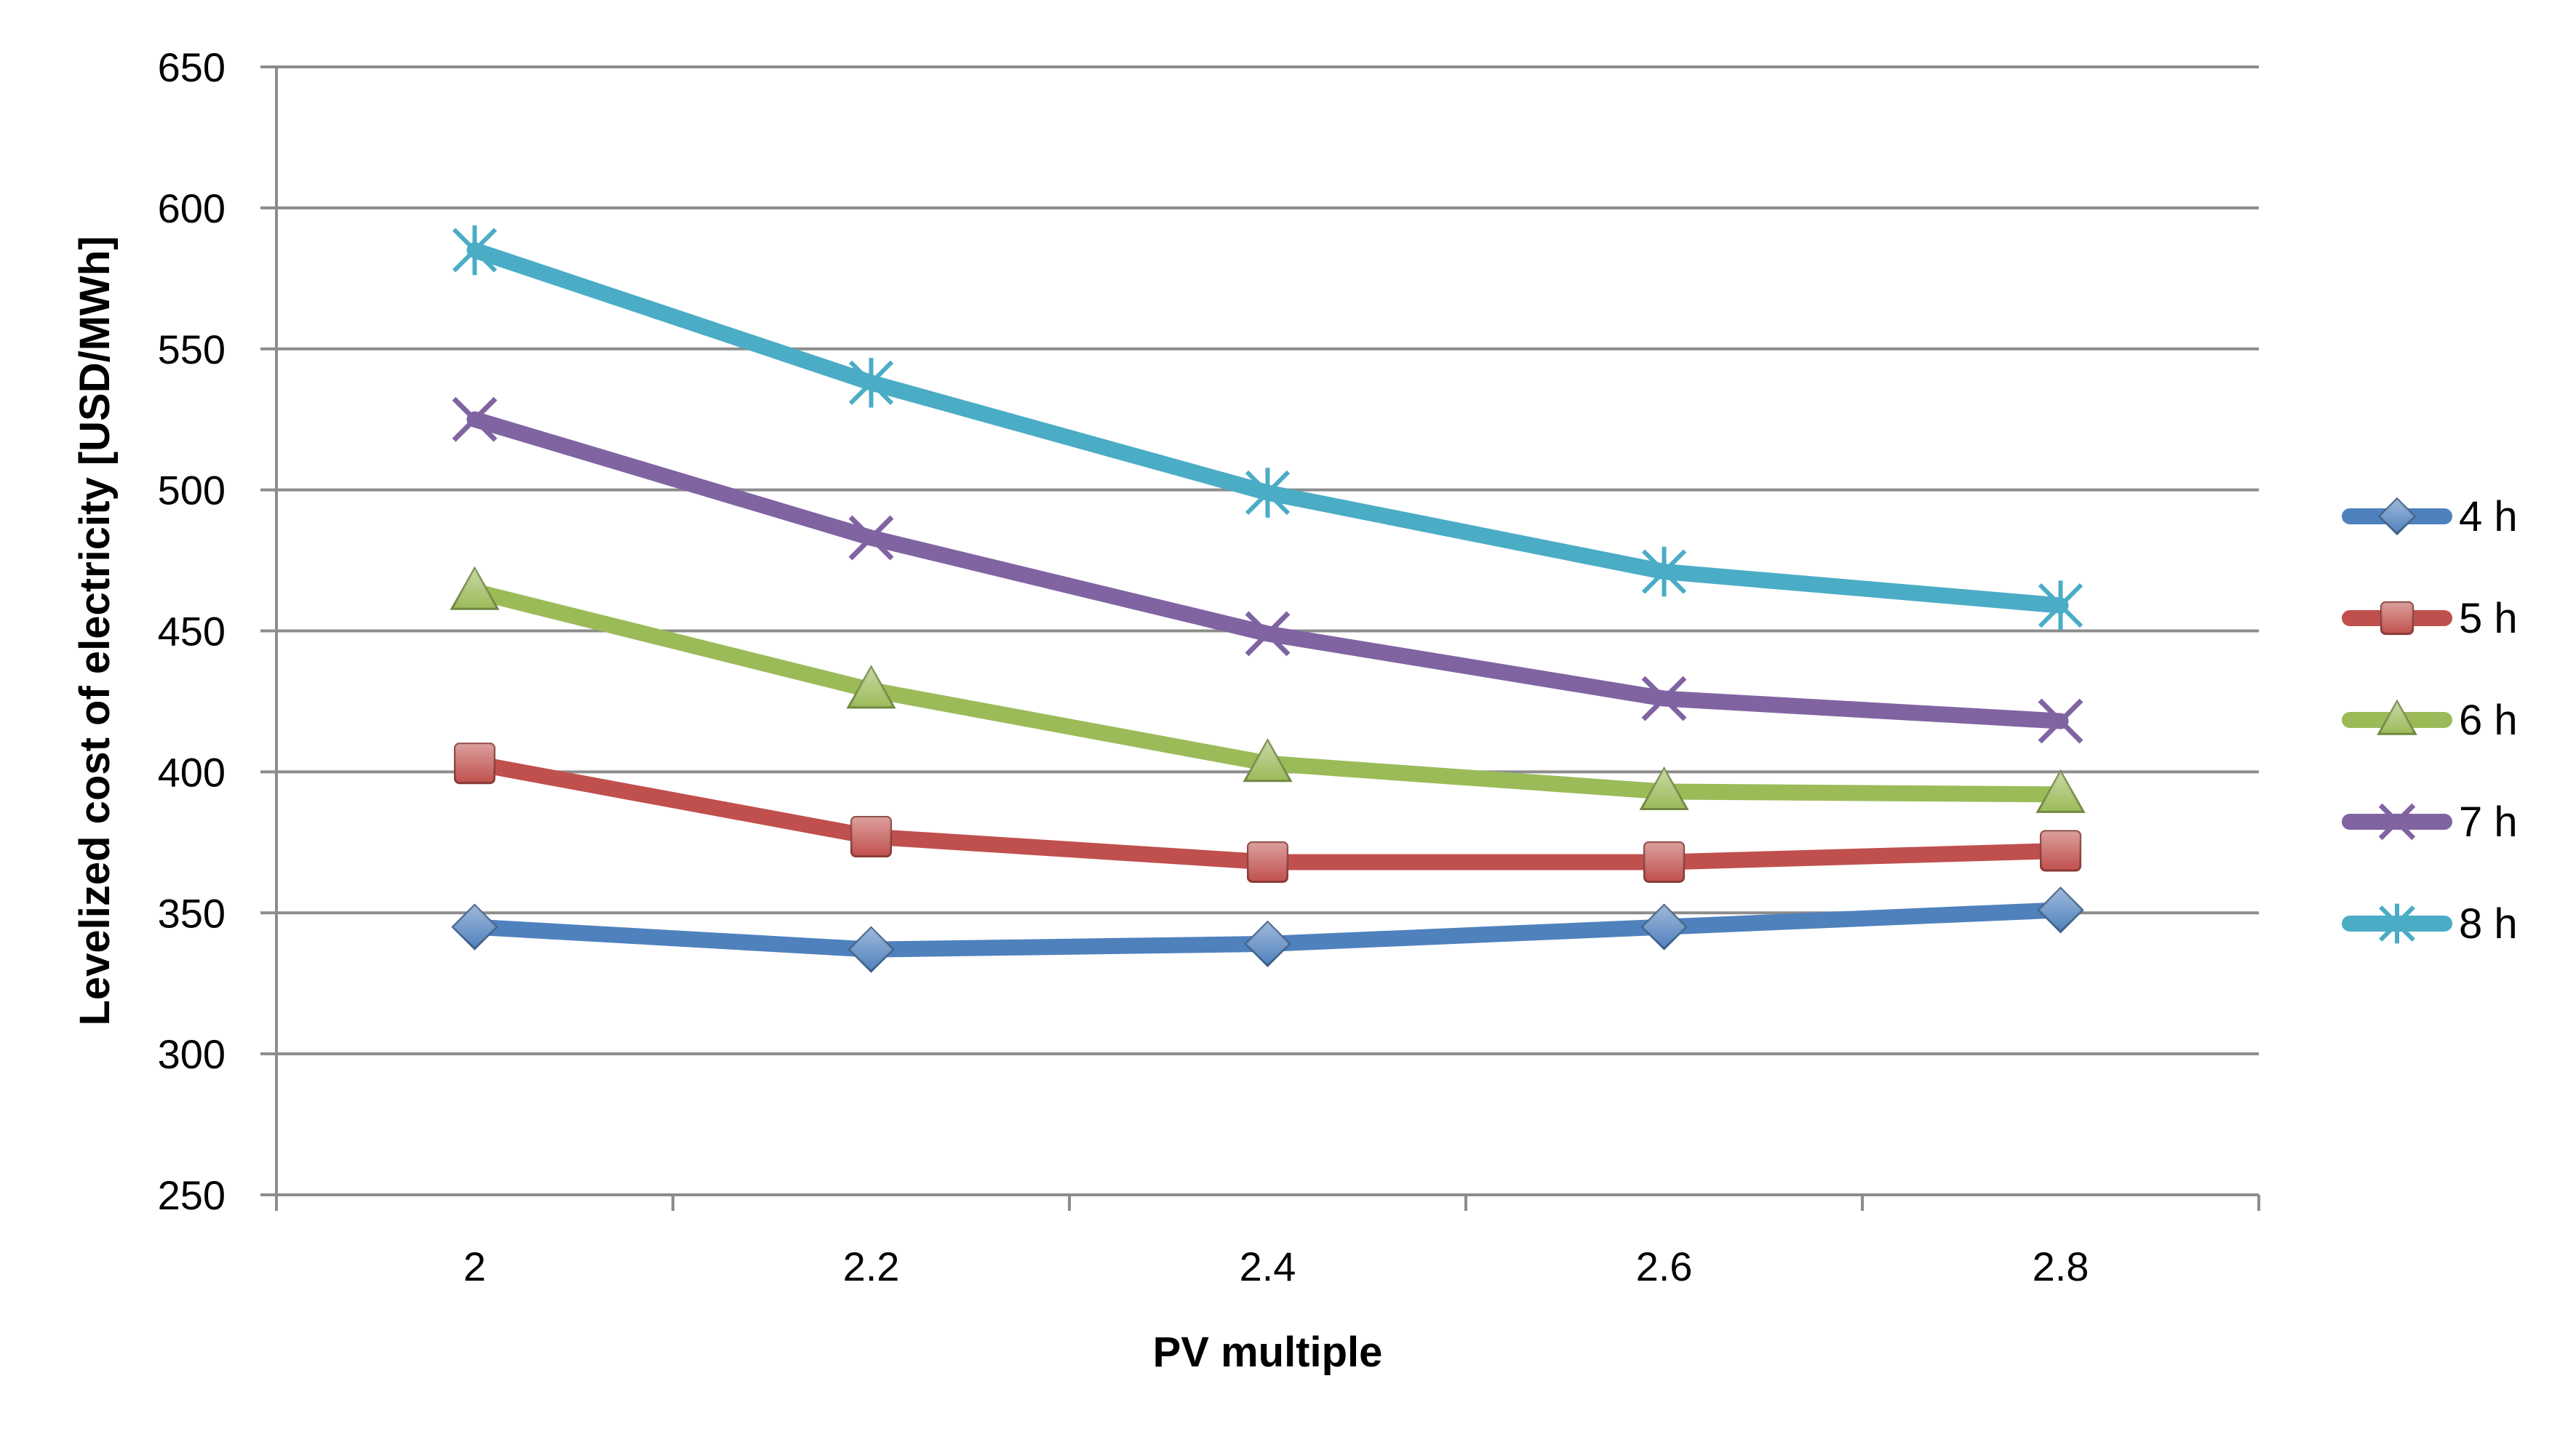  What do you see at coordinates (192, 913) in the screenshot?
I see `y-tick-label: 350` at bounding box center [192, 913].